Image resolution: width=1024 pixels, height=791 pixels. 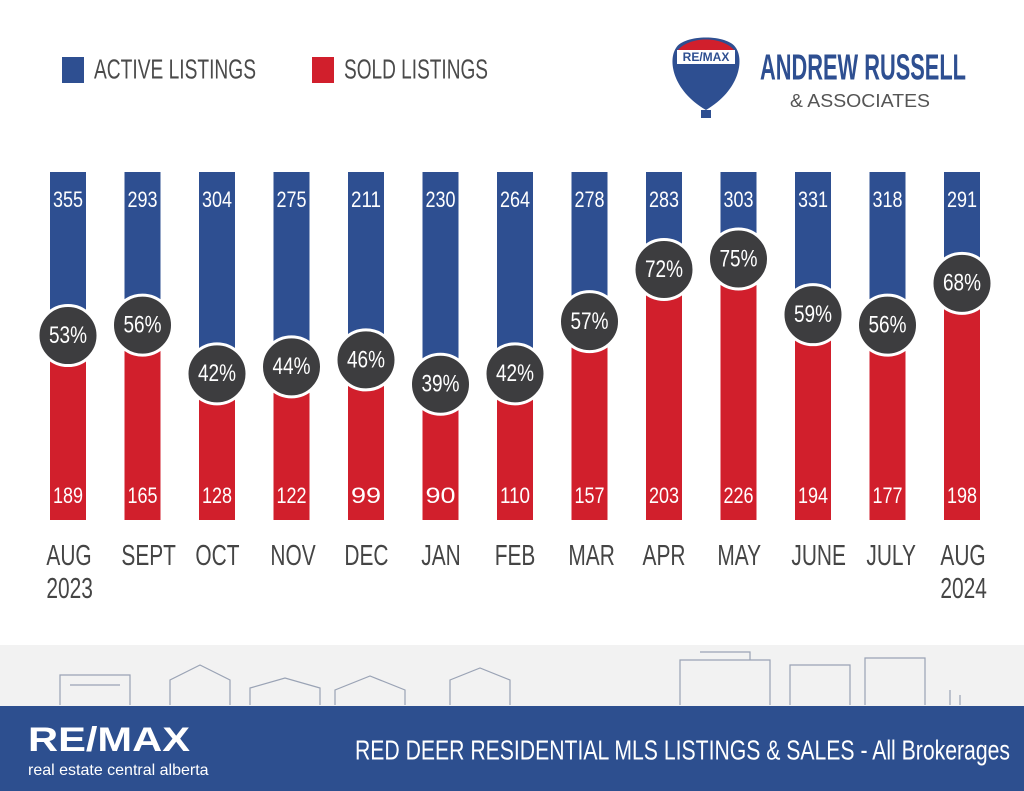 What do you see at coordinates (416, 68) in the screenshot?
I see `legend-label: SOLD LISTINGS` at bounding box center [416, 68].